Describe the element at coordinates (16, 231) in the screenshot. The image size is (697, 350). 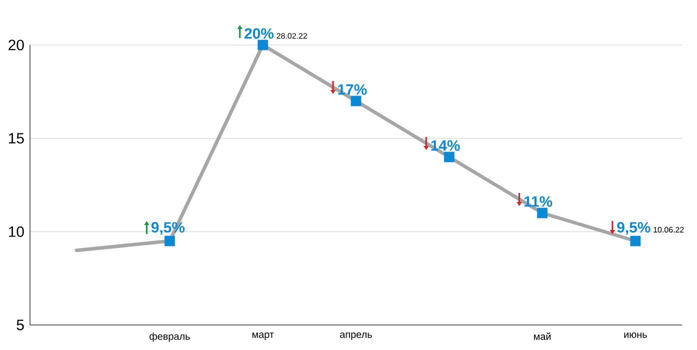
I see `y-tick-label: 10` at that location.